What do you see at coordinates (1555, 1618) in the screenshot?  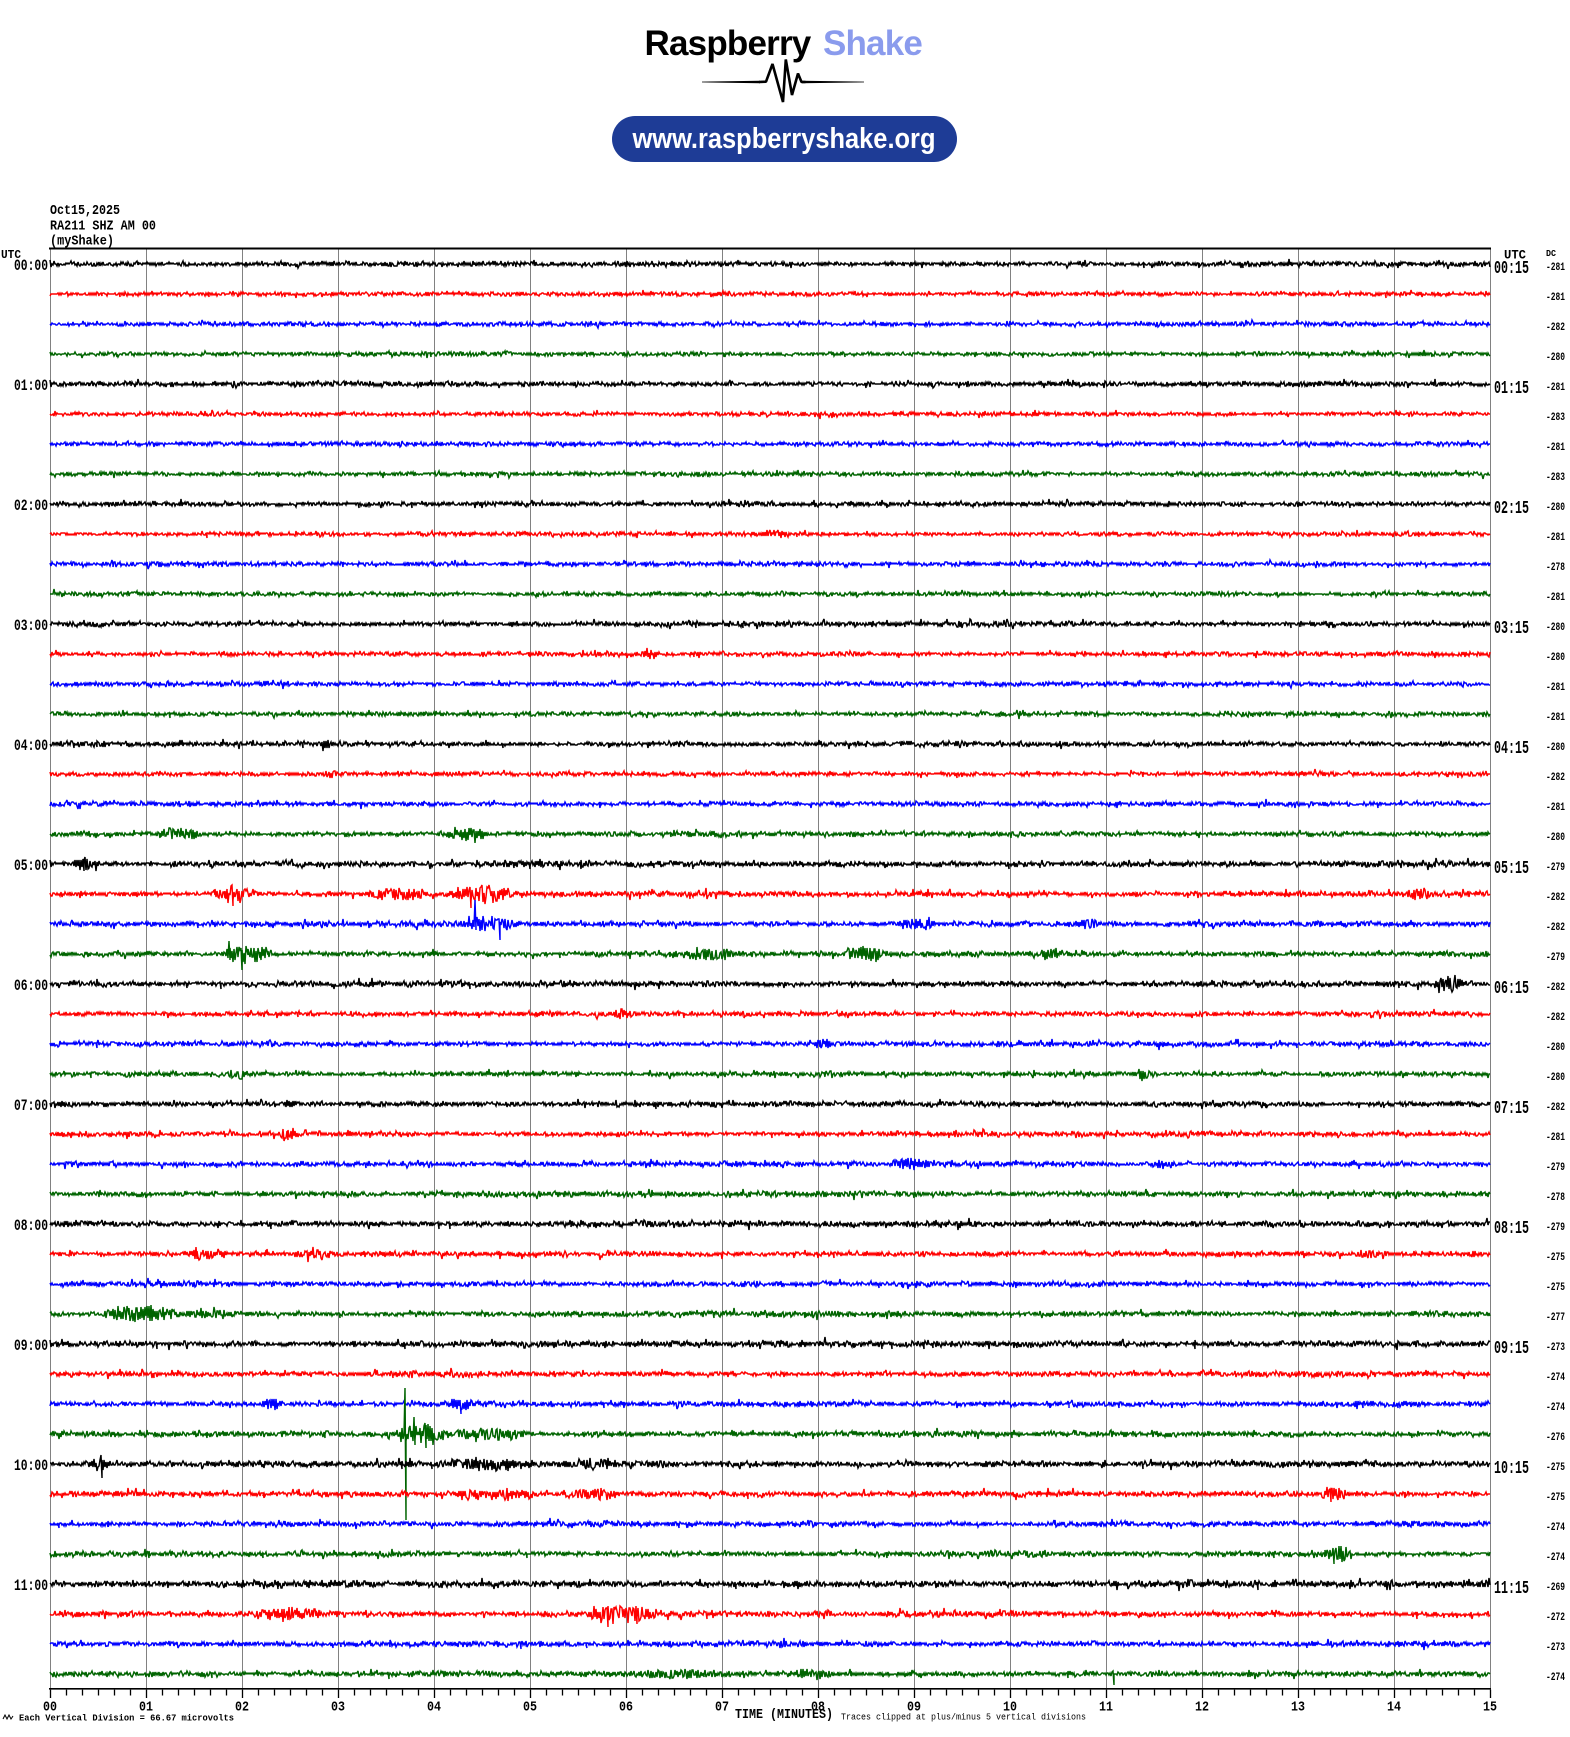 I see `svg-text: -272` at bounding box center [1555, 1618].